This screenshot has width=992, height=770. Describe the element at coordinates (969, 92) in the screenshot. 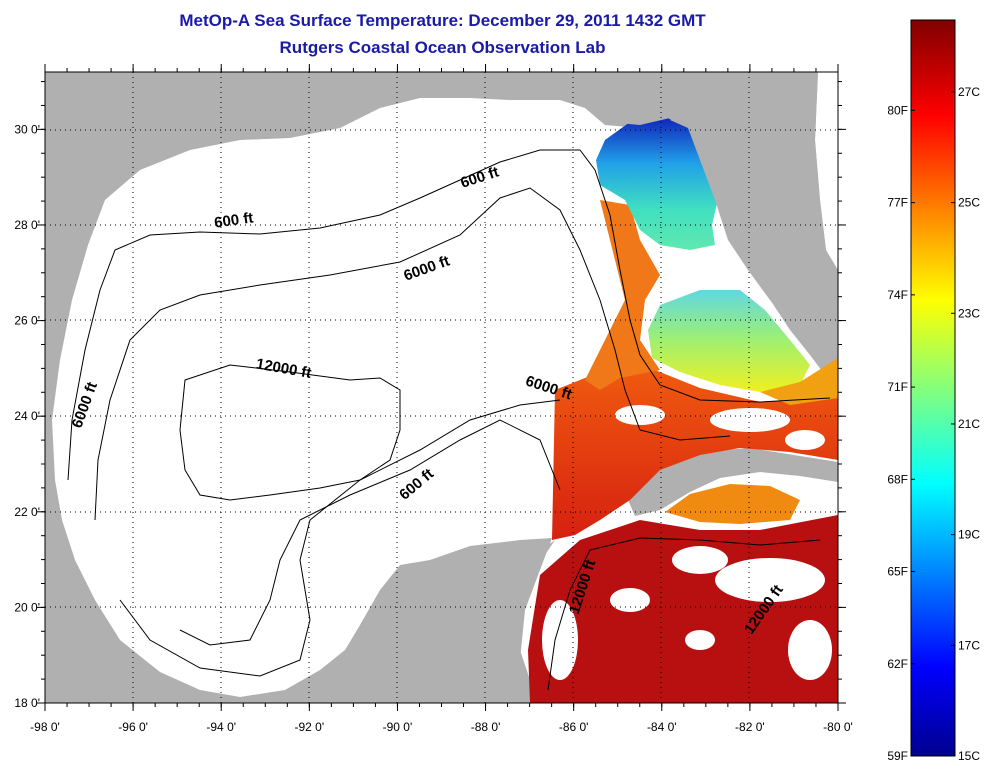

I see `celsius-label: 27C` at that location.